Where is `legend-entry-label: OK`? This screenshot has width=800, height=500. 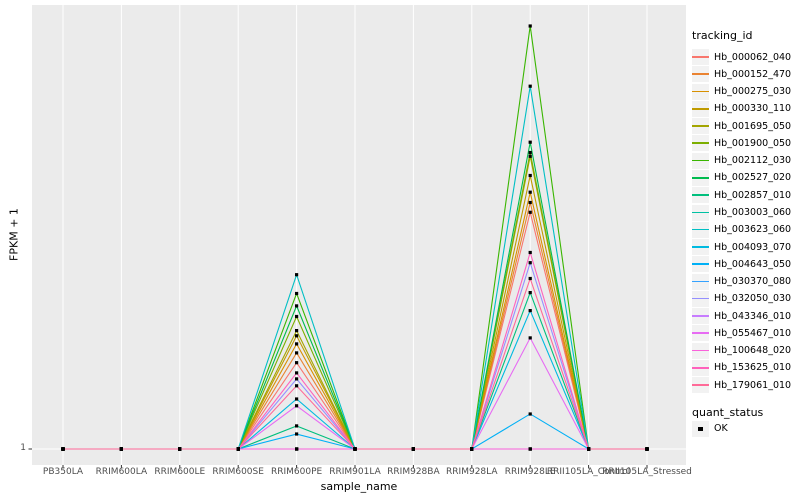
legend-entry-label: OK is located at coordinates (721, 429).